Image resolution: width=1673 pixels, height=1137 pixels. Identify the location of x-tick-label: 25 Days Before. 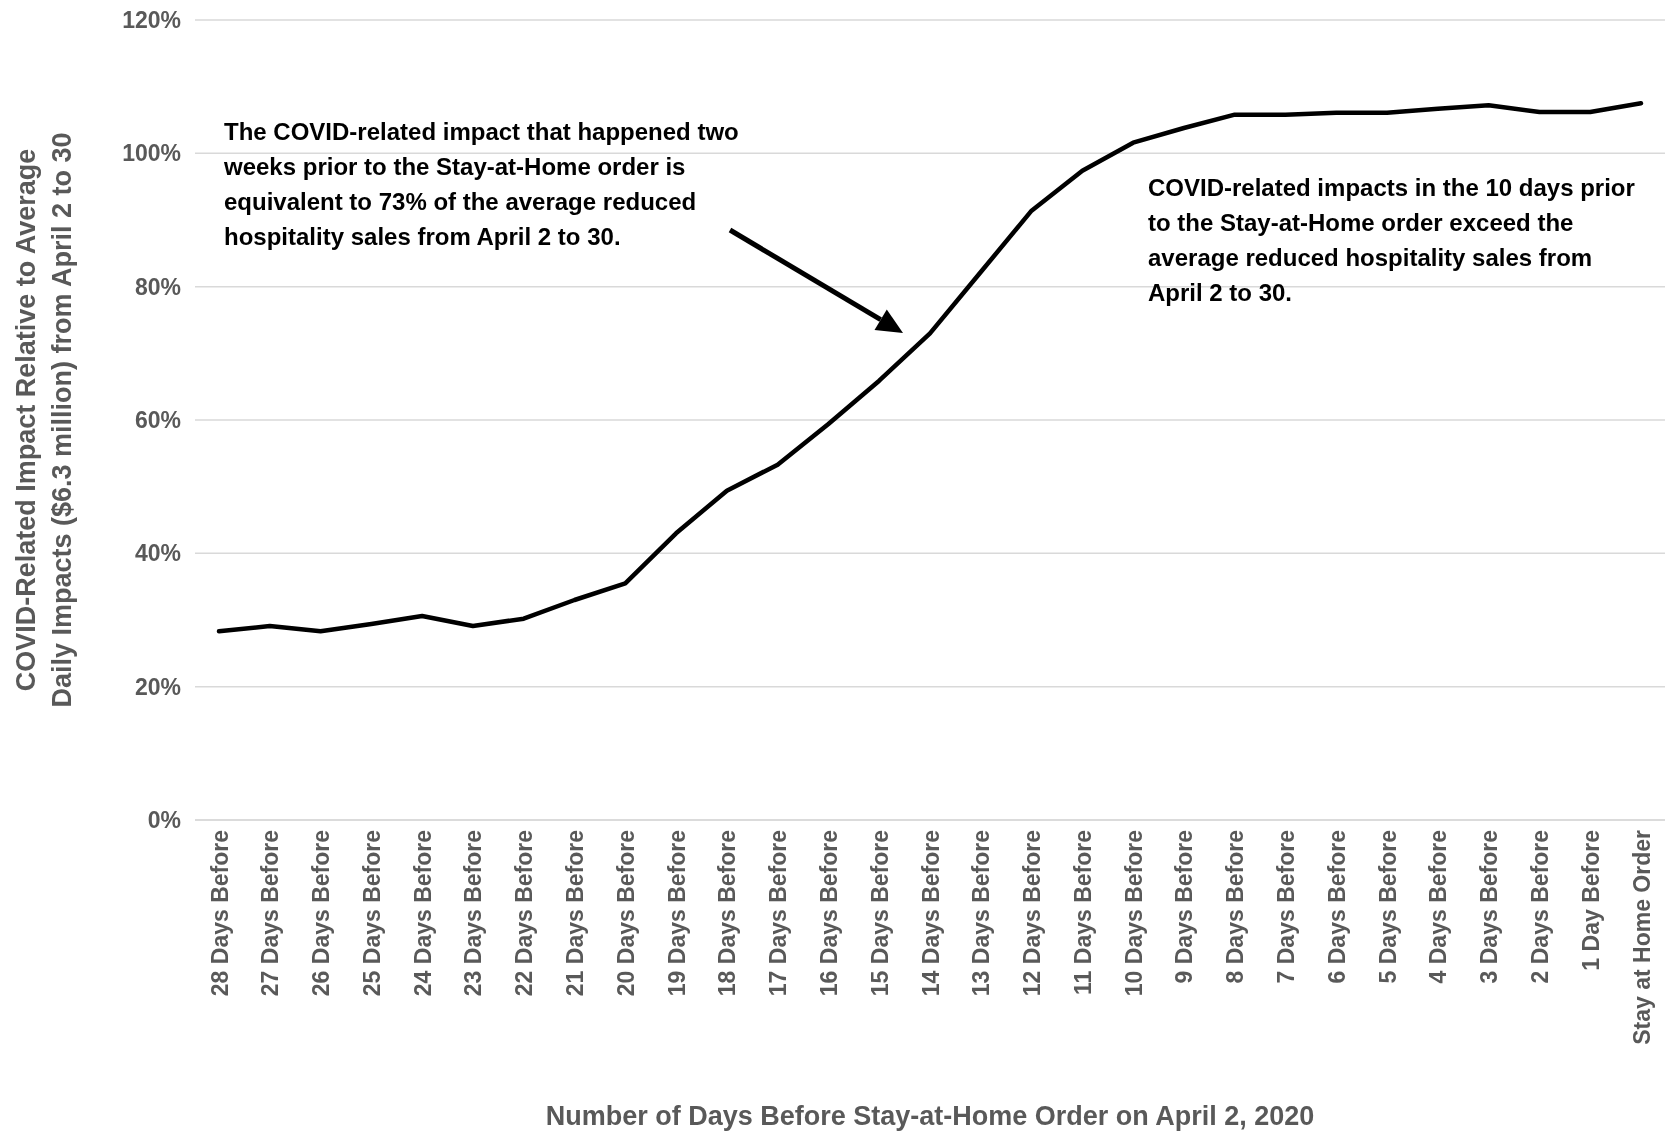
(371, 913).